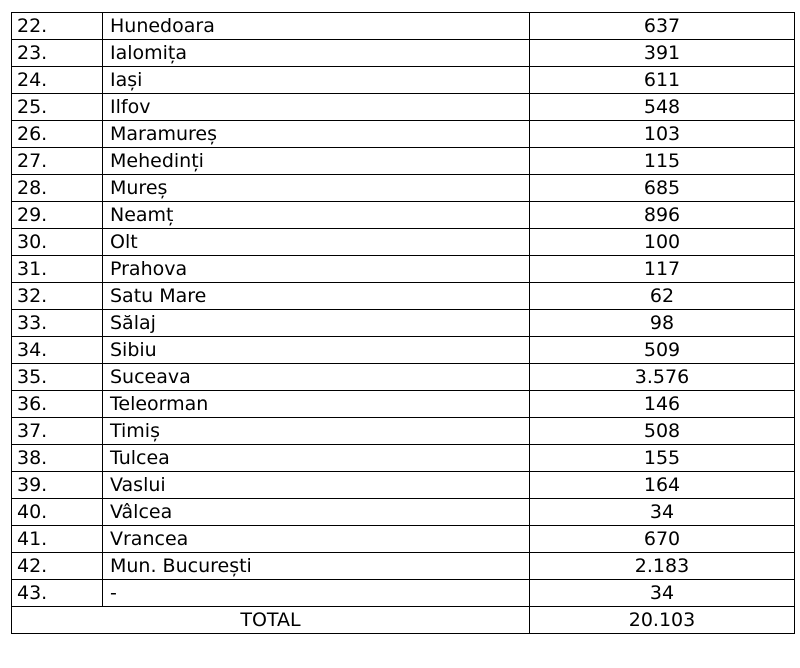 The width and height of the screenshot is (800, 668). I want to click on county-value: 896, so click(662, 215).